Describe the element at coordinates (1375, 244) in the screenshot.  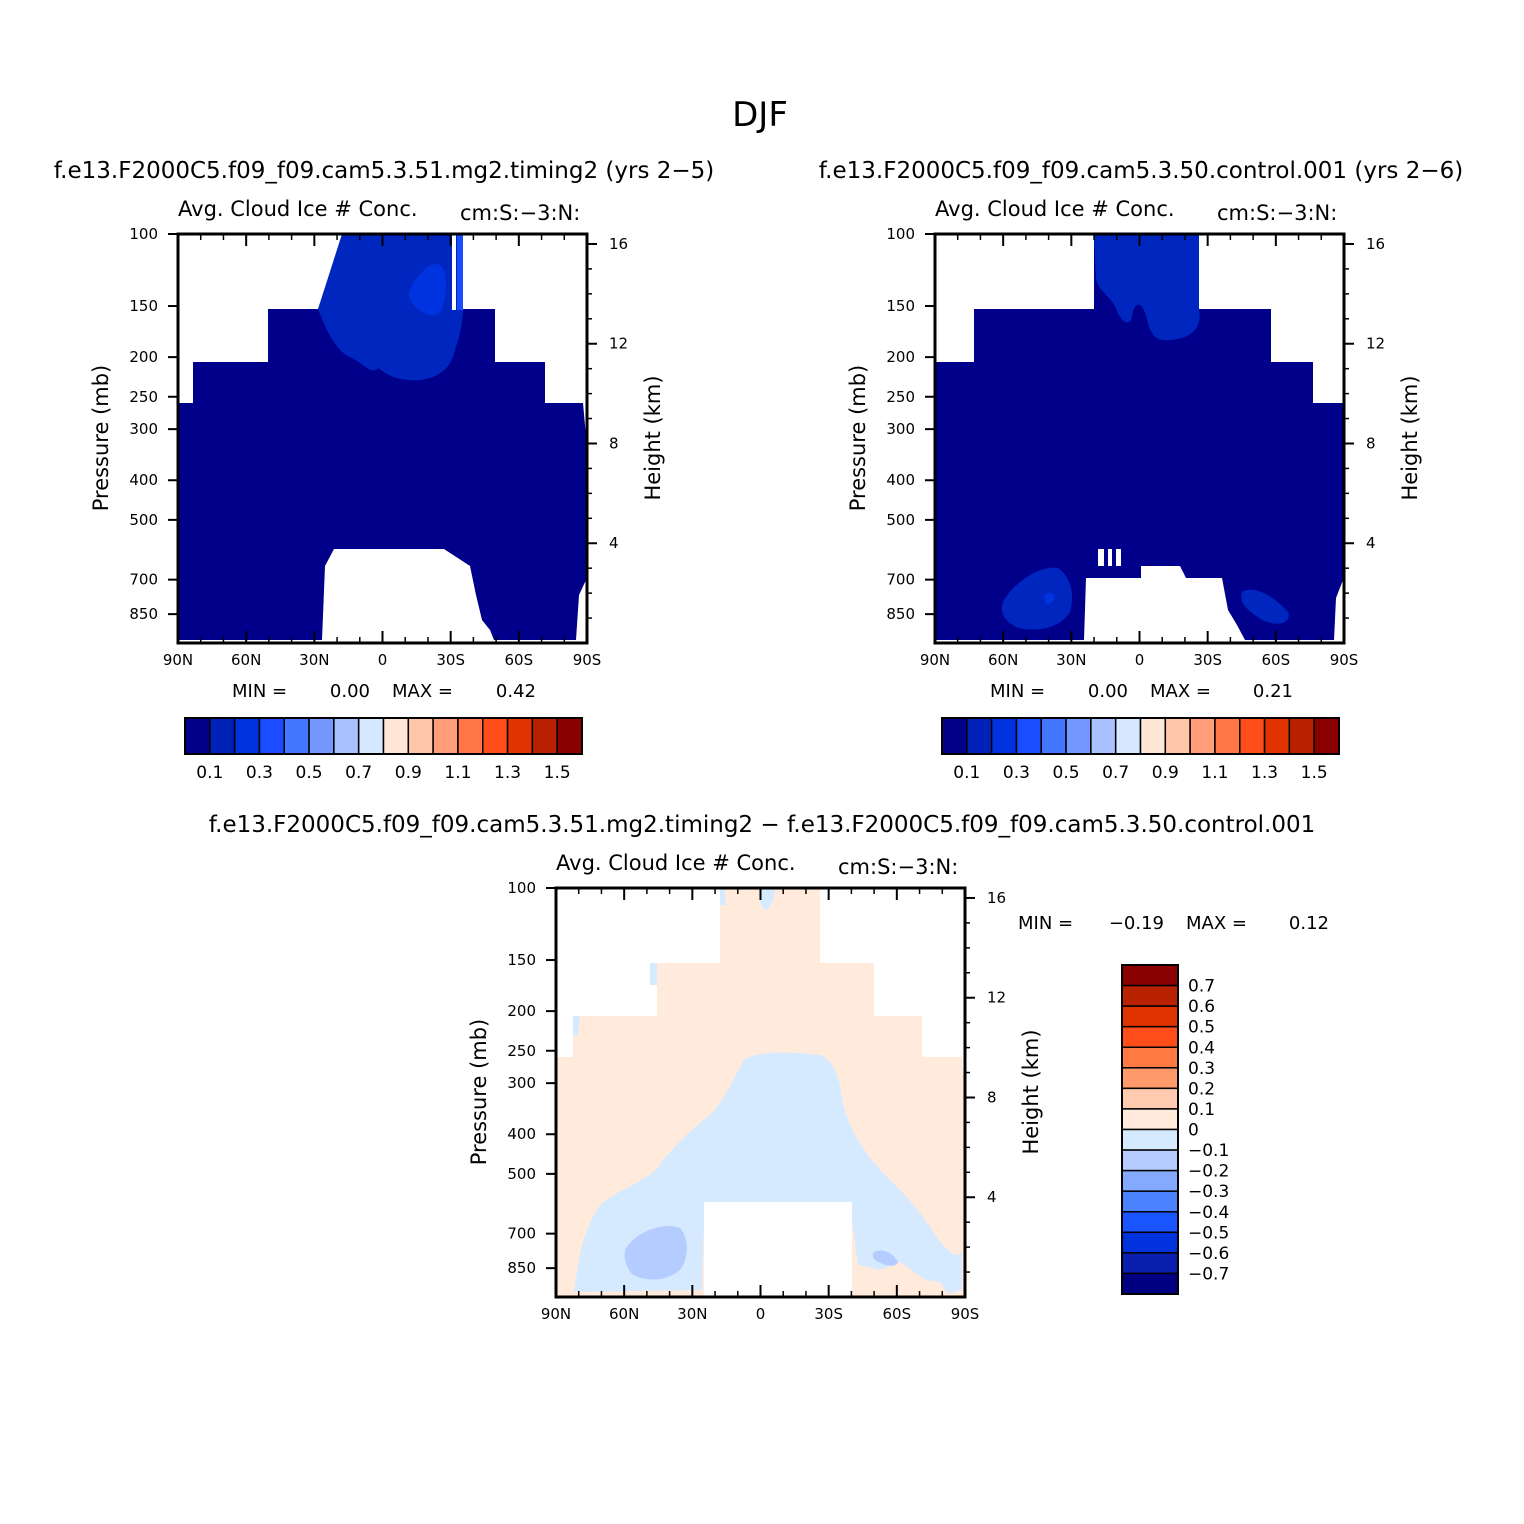
I see `y2-tick-label: 16` at that location.